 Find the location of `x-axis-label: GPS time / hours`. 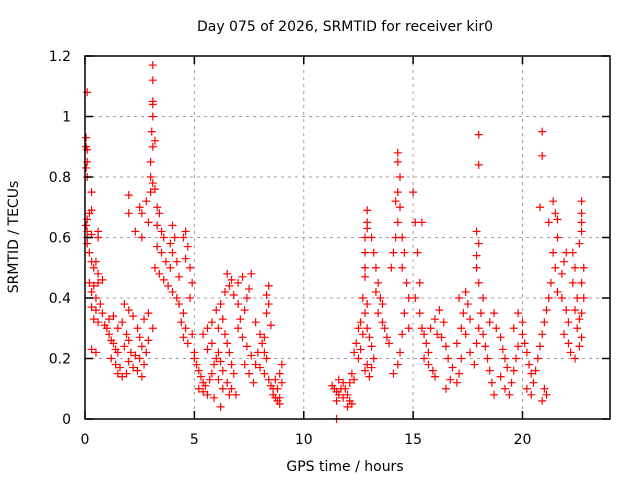

x-axis-label: GPS time / hours is located at coordinates (344, 467).